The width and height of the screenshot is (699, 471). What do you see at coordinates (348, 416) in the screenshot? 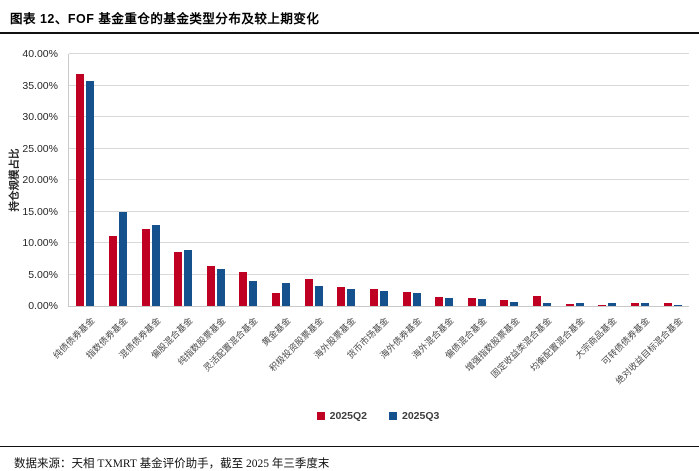
I see `legend-label-2025q2: 2025Q2` at bounding box center [348, 416].